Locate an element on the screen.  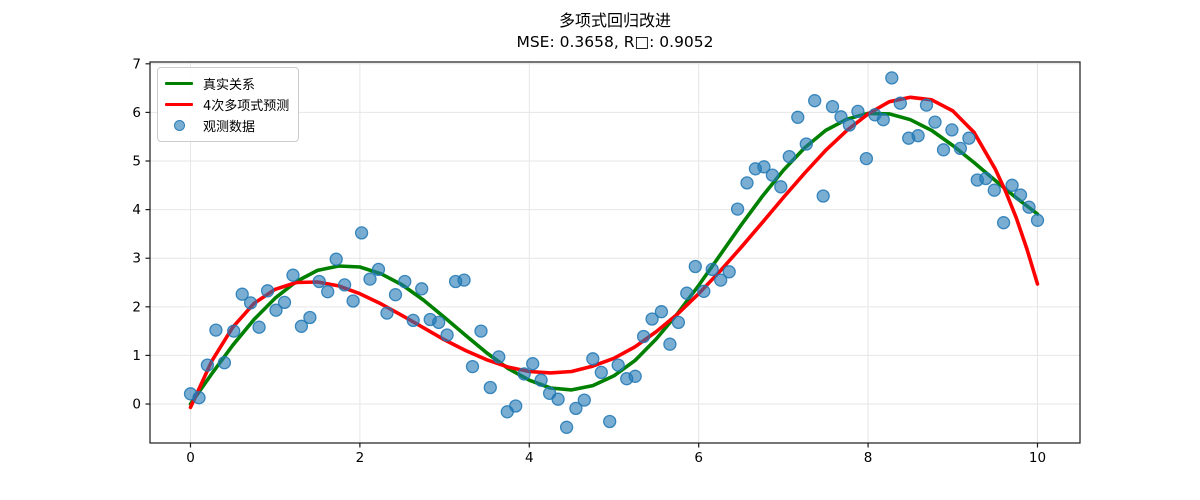
x-tick-label: 4 is located at coordinates (529, 458).